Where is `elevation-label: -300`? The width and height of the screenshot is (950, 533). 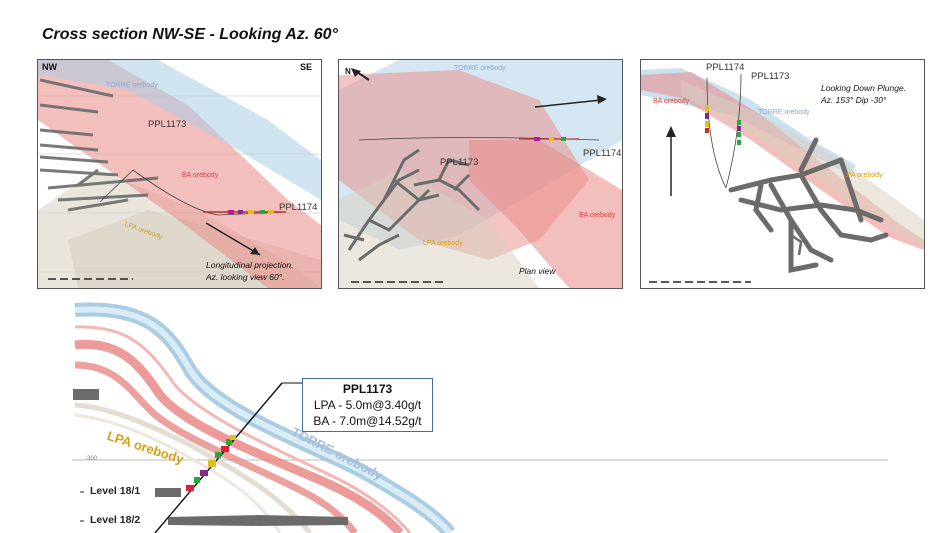 elevation-label: -300 is located at coordinates (91, 459).